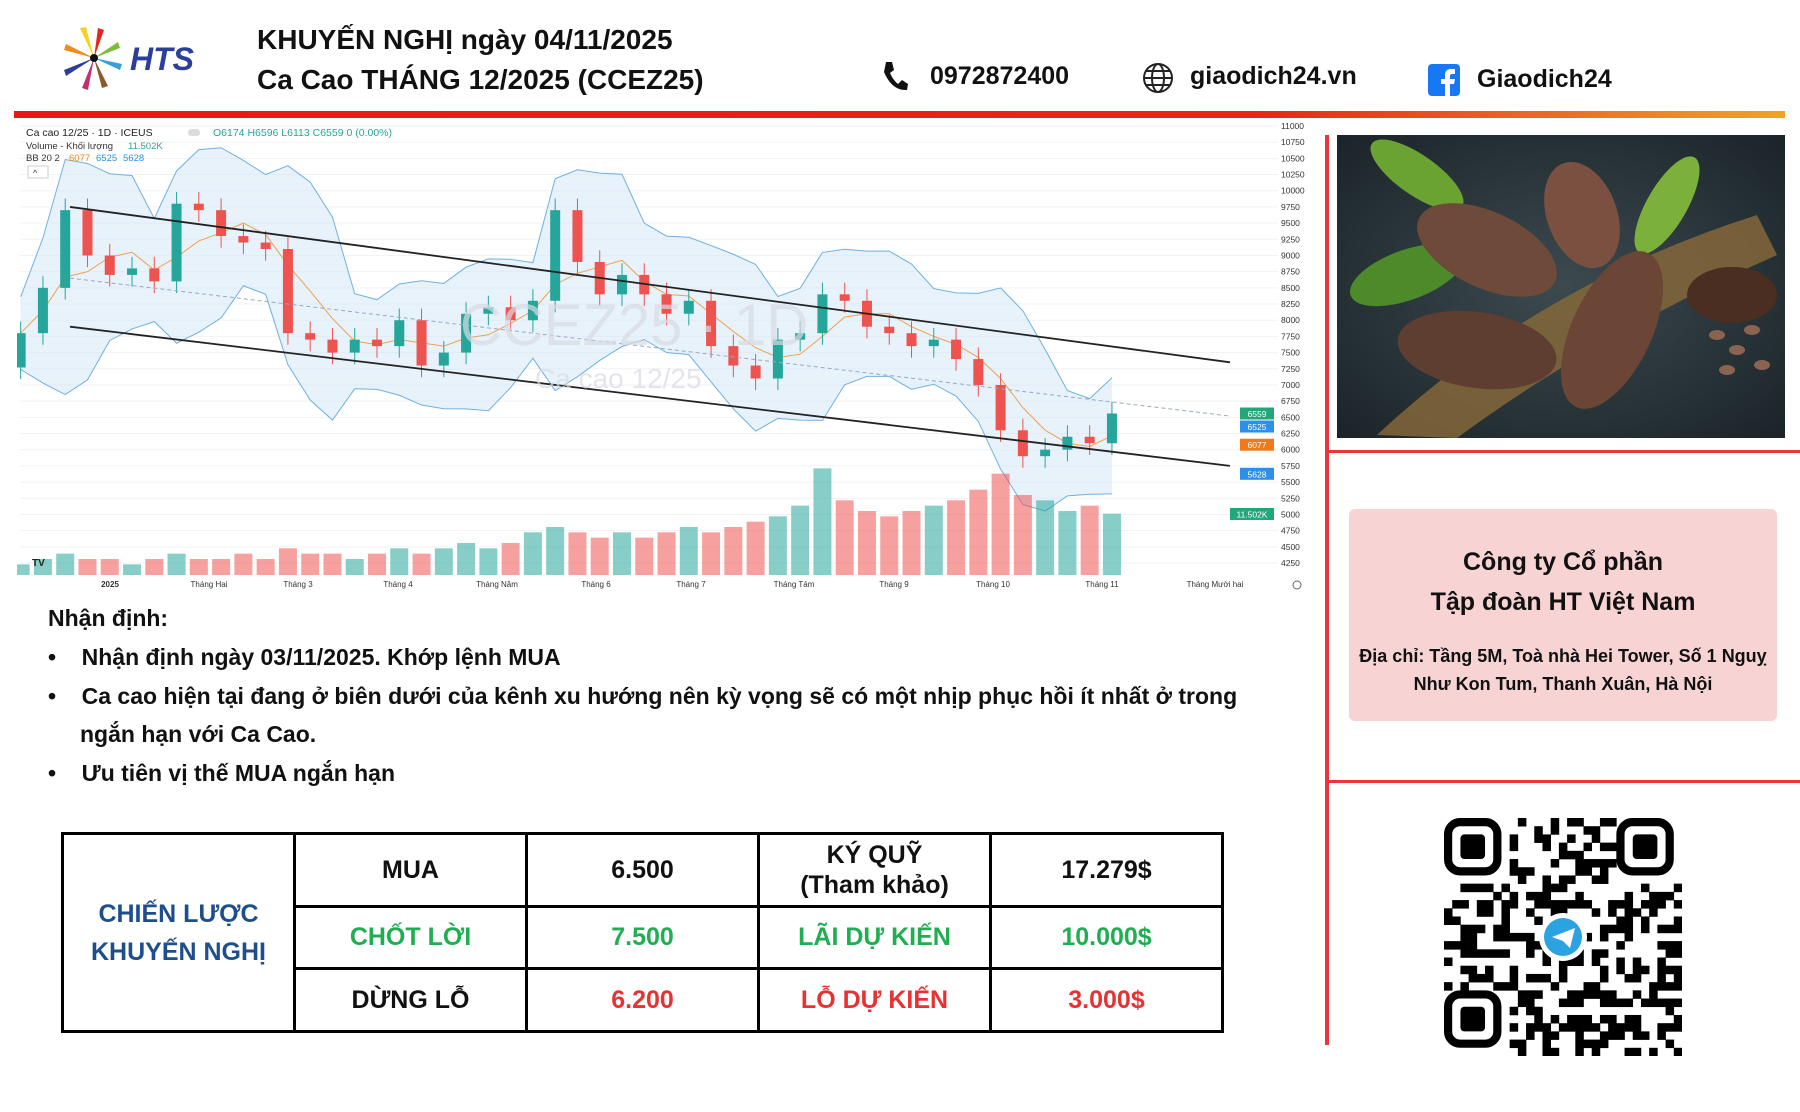 The width and height of the screenshot is (1800, 1112). I want to click on y-tick-label: 6500, so click(1290, 417).